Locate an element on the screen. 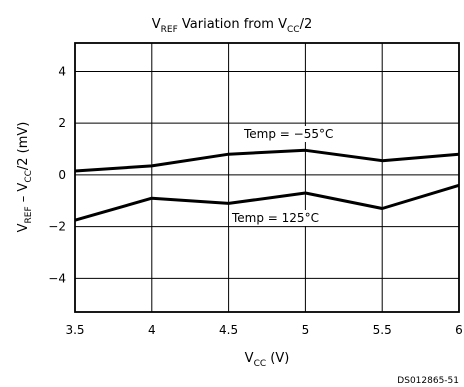  series-label-125: Temp = 125°C is located at coordinates (275, 218).